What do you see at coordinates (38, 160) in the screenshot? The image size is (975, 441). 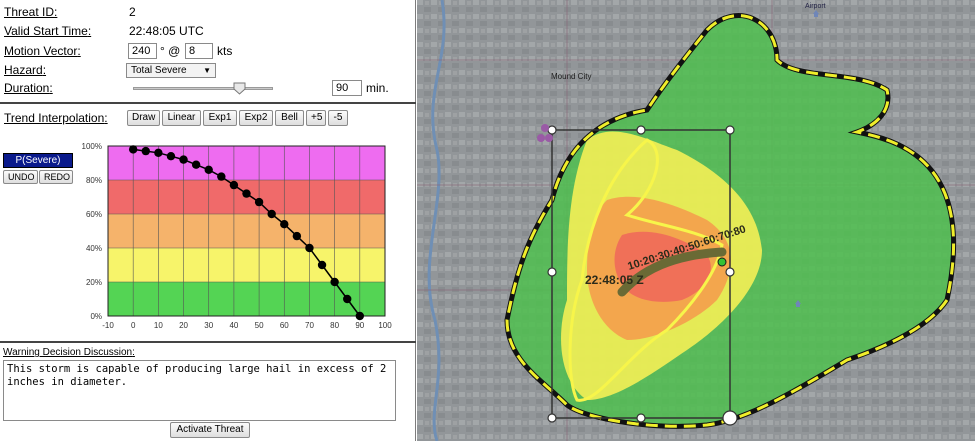 I see `probability-badge: P(Severe)` at bounding box center [38, 160].